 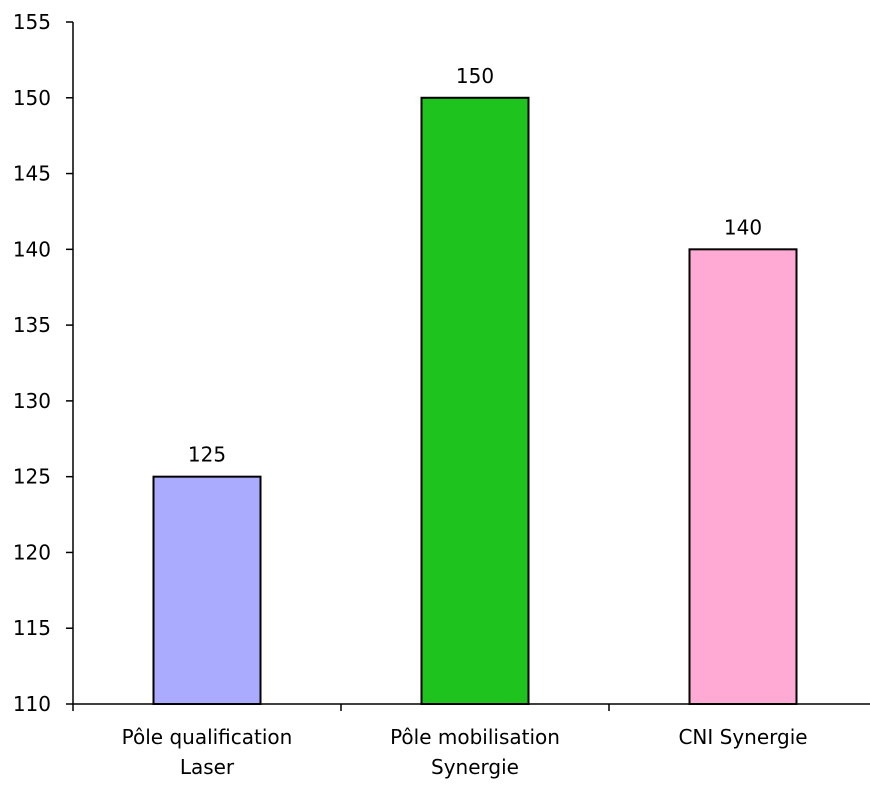 I want to click on y-tick-label: 125, so click(x=32, y=477).